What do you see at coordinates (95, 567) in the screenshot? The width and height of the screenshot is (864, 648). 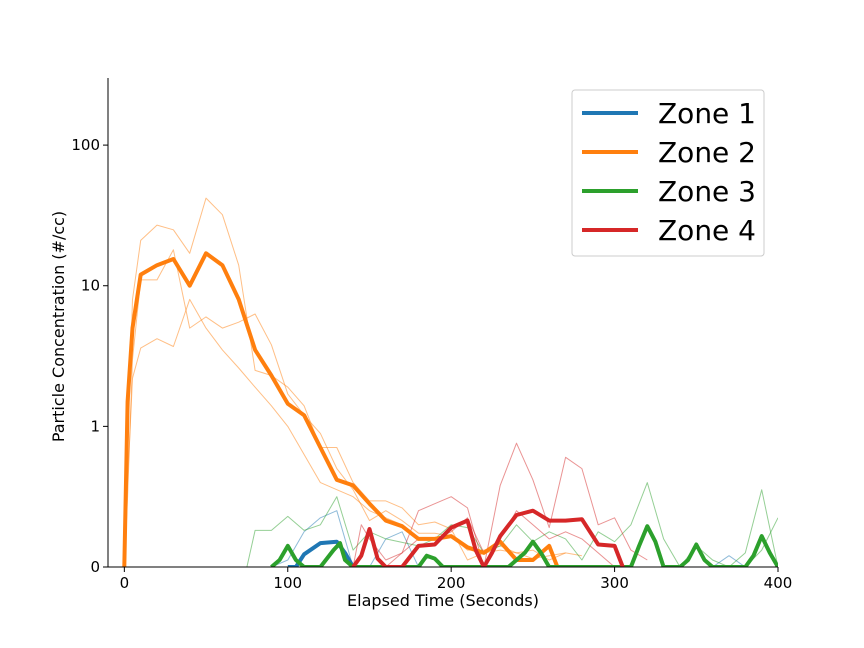 I see `y-tick-label: 0` at bounding box center [95, 567].